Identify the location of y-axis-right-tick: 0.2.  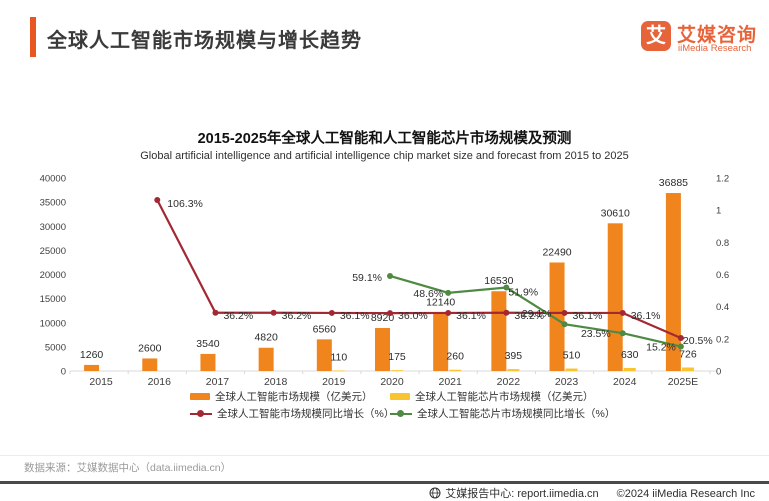
(722, 339).